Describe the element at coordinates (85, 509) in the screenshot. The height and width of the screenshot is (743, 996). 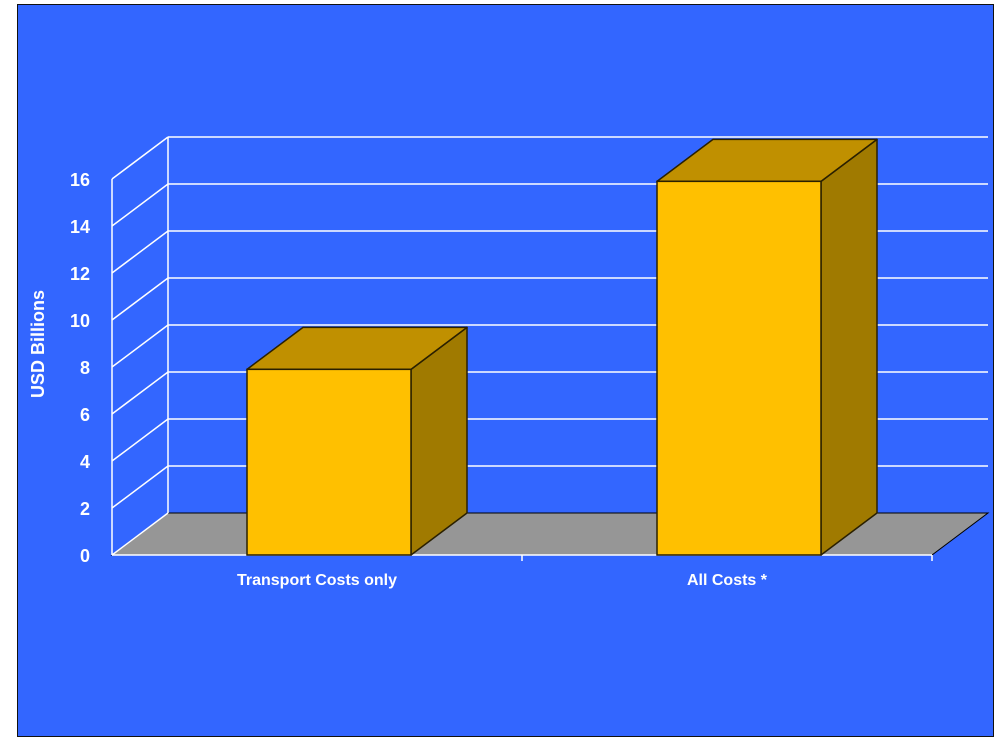
I see `y-tick-label: 2` at that location.